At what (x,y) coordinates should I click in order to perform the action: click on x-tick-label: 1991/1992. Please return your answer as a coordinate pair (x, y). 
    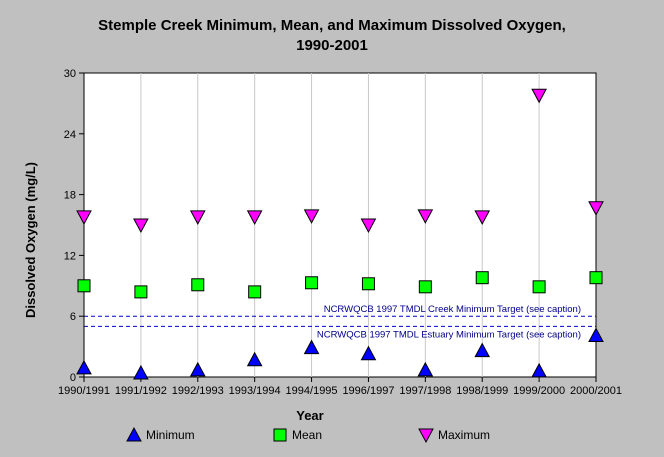
    Looking at the image, I should click on (141, 391).